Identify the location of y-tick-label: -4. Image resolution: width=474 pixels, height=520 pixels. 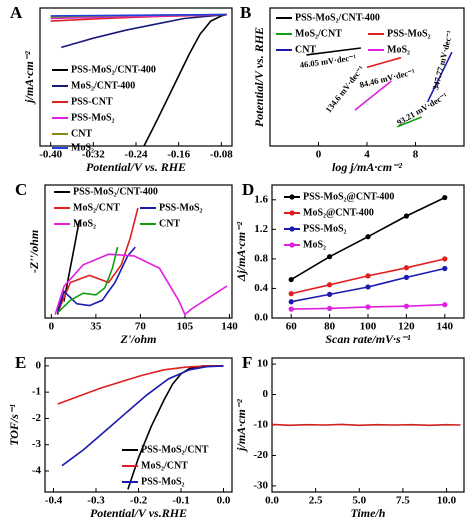
(37, 471).